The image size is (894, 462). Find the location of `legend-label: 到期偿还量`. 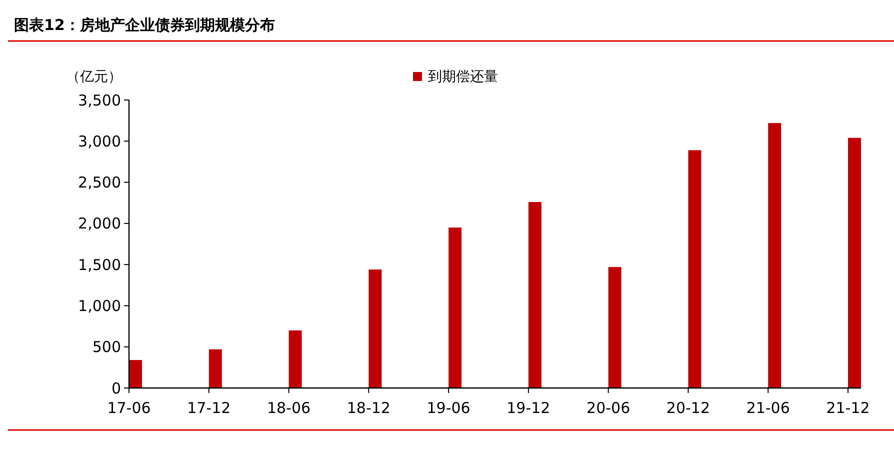

legend-label: 到期偿还量 is located at coordinates (463, 77).